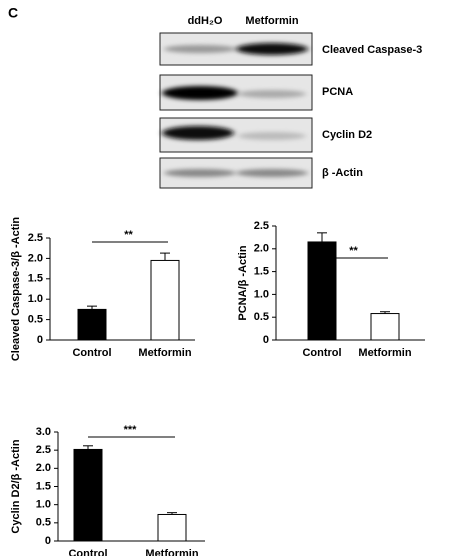  Describe the element at coordinates (131, 430) in the screenshot. I see `significance: ***` at that location.